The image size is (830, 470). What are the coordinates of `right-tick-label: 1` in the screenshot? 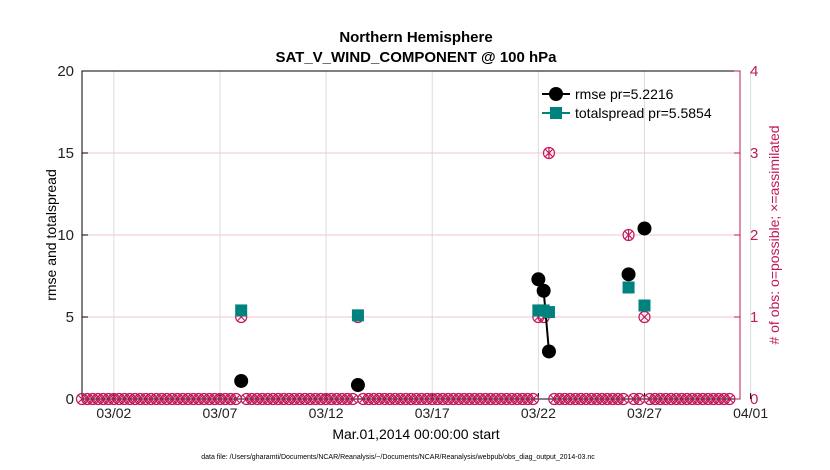 It's located at (754, 317).